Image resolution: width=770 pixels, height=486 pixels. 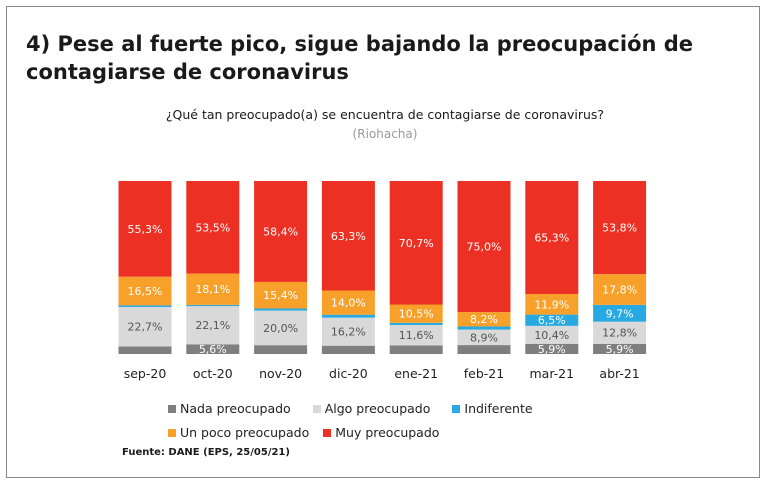 I want to click on data-label-indiferente-abr-21: 9,7%, so click(x=620, y=313).